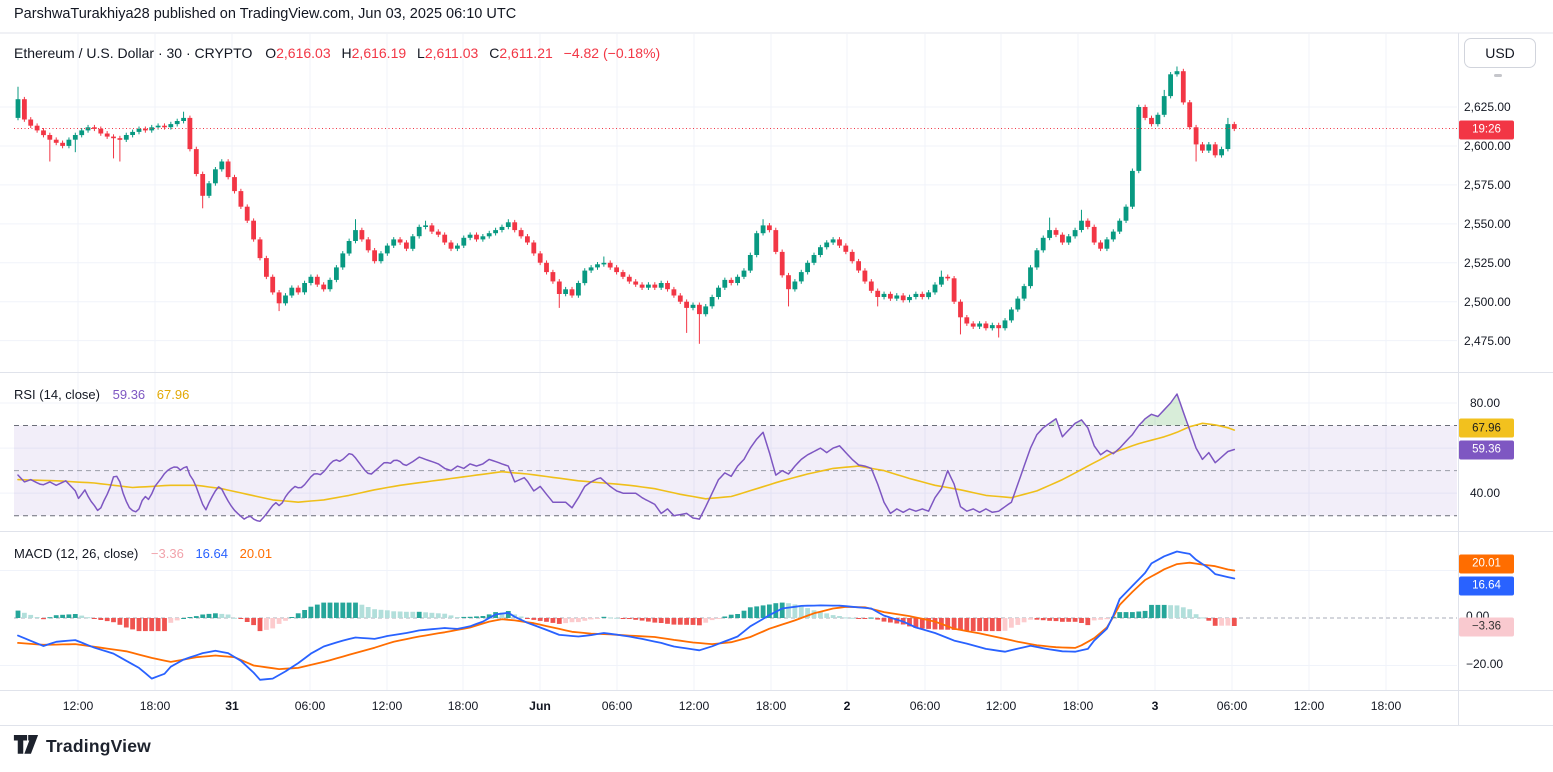 The height and width of the screenshot is (772, 1553). Describe the element at coordinates (1486, 627) in the screenshot. I see `macd-hist-badge: −3.36` at that location.